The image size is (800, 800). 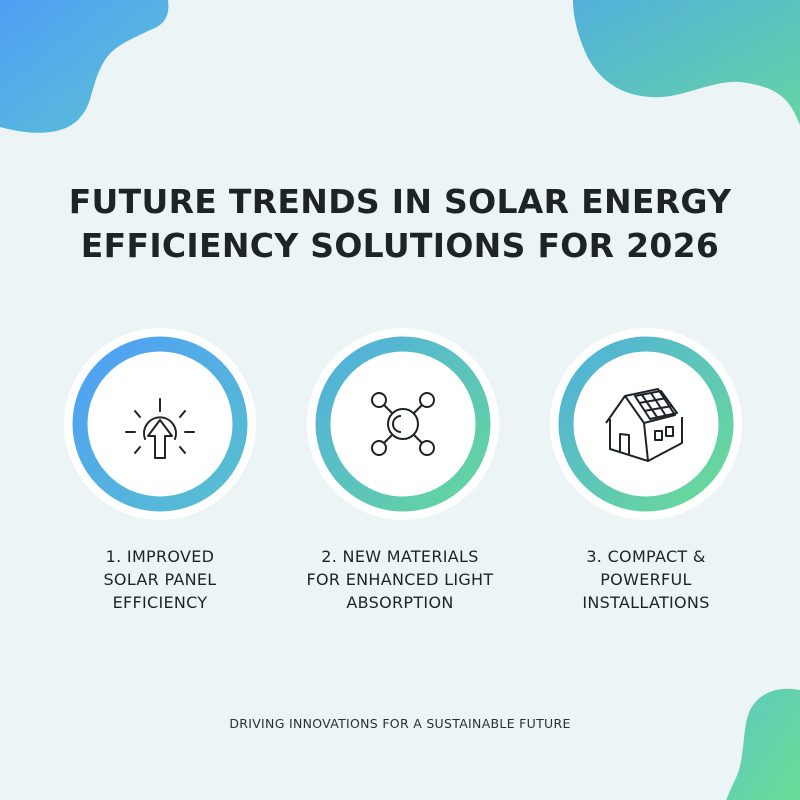 I want to click on house-solar-panel-icon, so click(x=646, y=424).